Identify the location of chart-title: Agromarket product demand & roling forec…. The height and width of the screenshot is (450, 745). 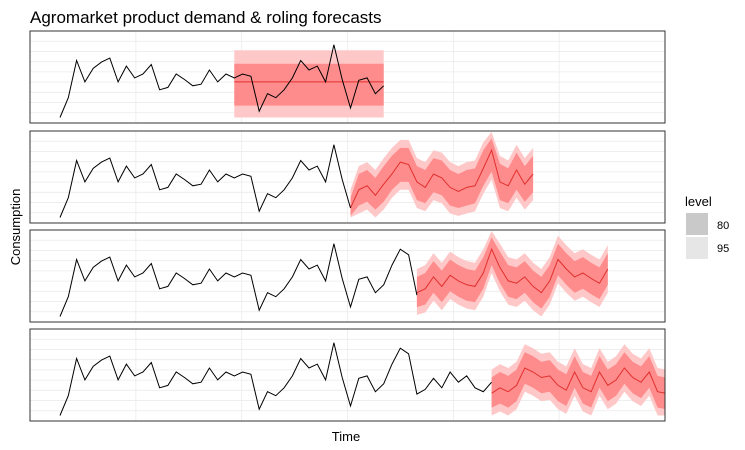
(206, 17).